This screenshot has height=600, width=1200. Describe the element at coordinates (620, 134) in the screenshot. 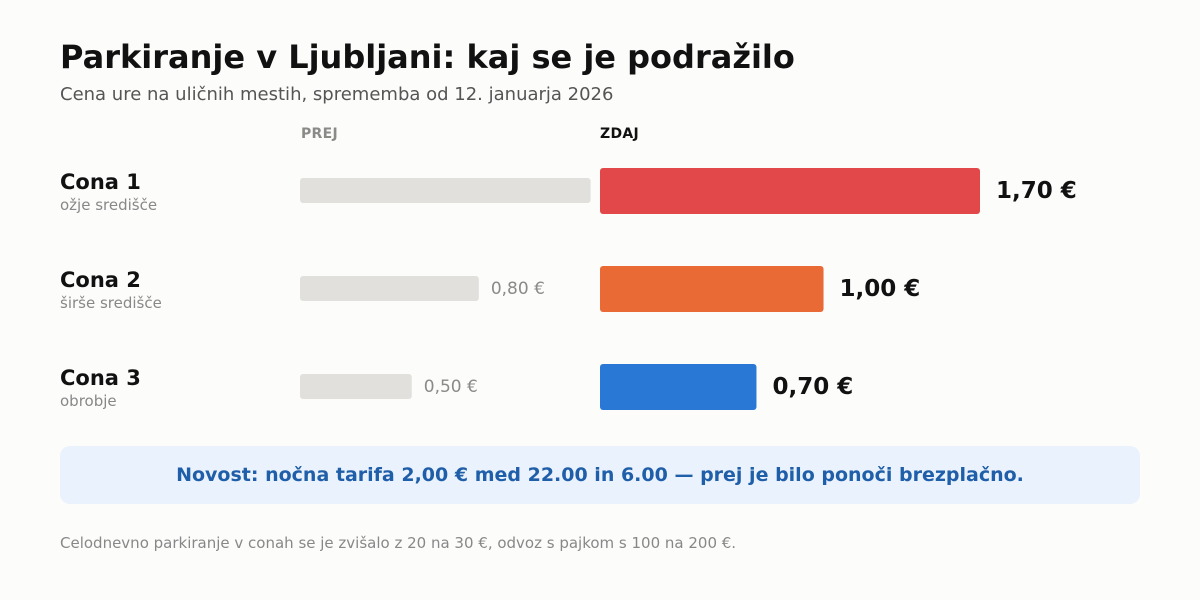

I see `column-header-now: ZDAJ` at that location.